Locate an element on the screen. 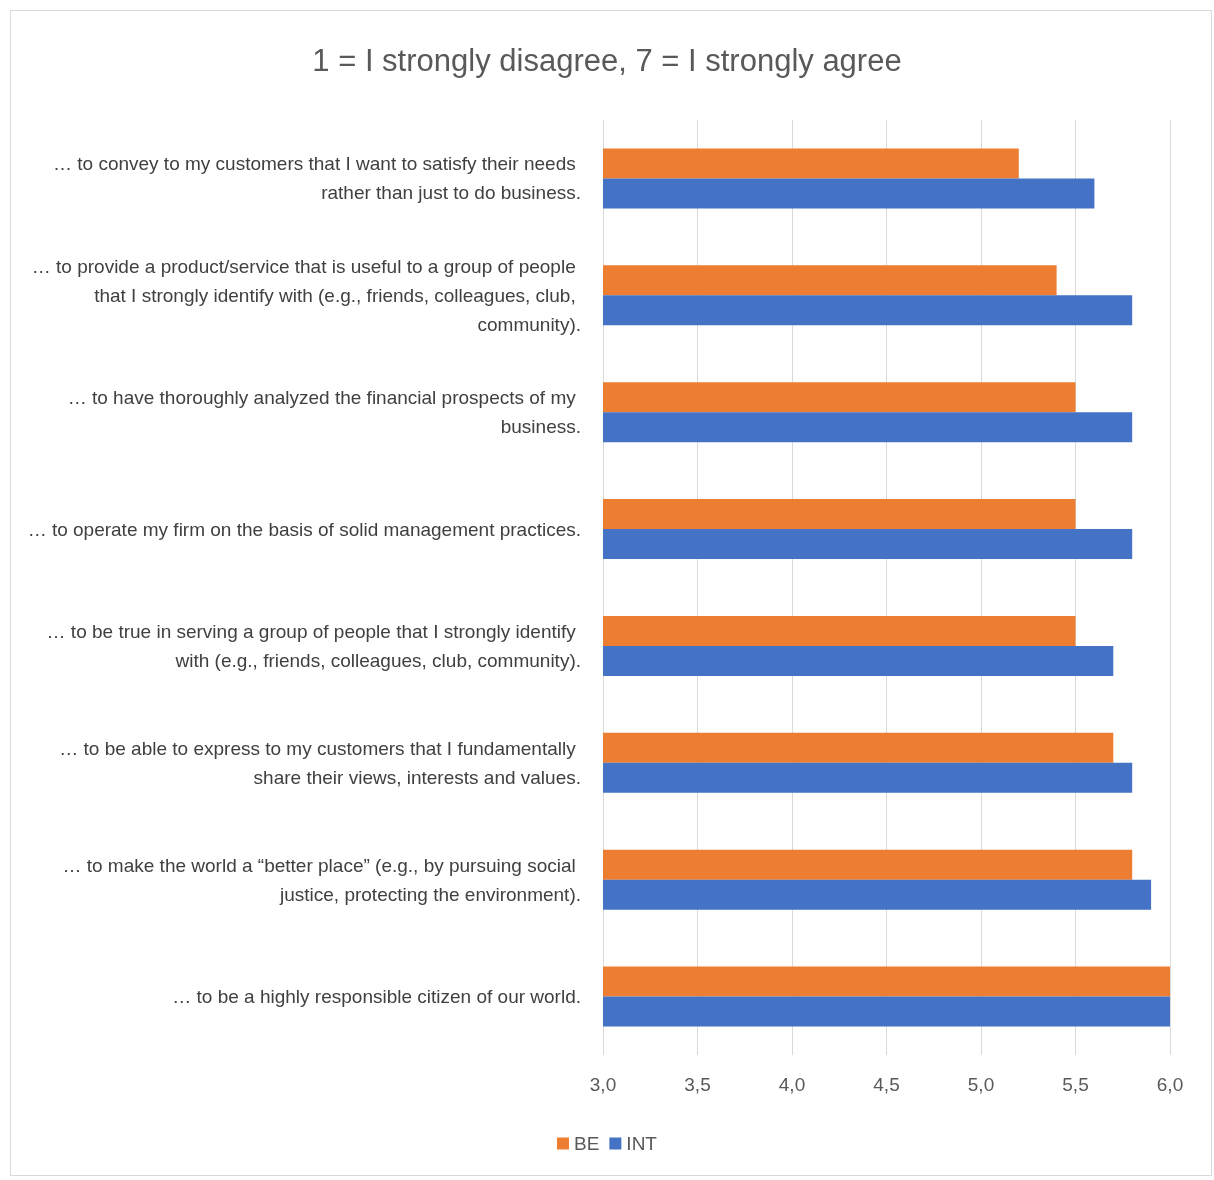 This screenshot has height=1180, width=1214. legend-label: BE is located at coordinates (587, 1143).